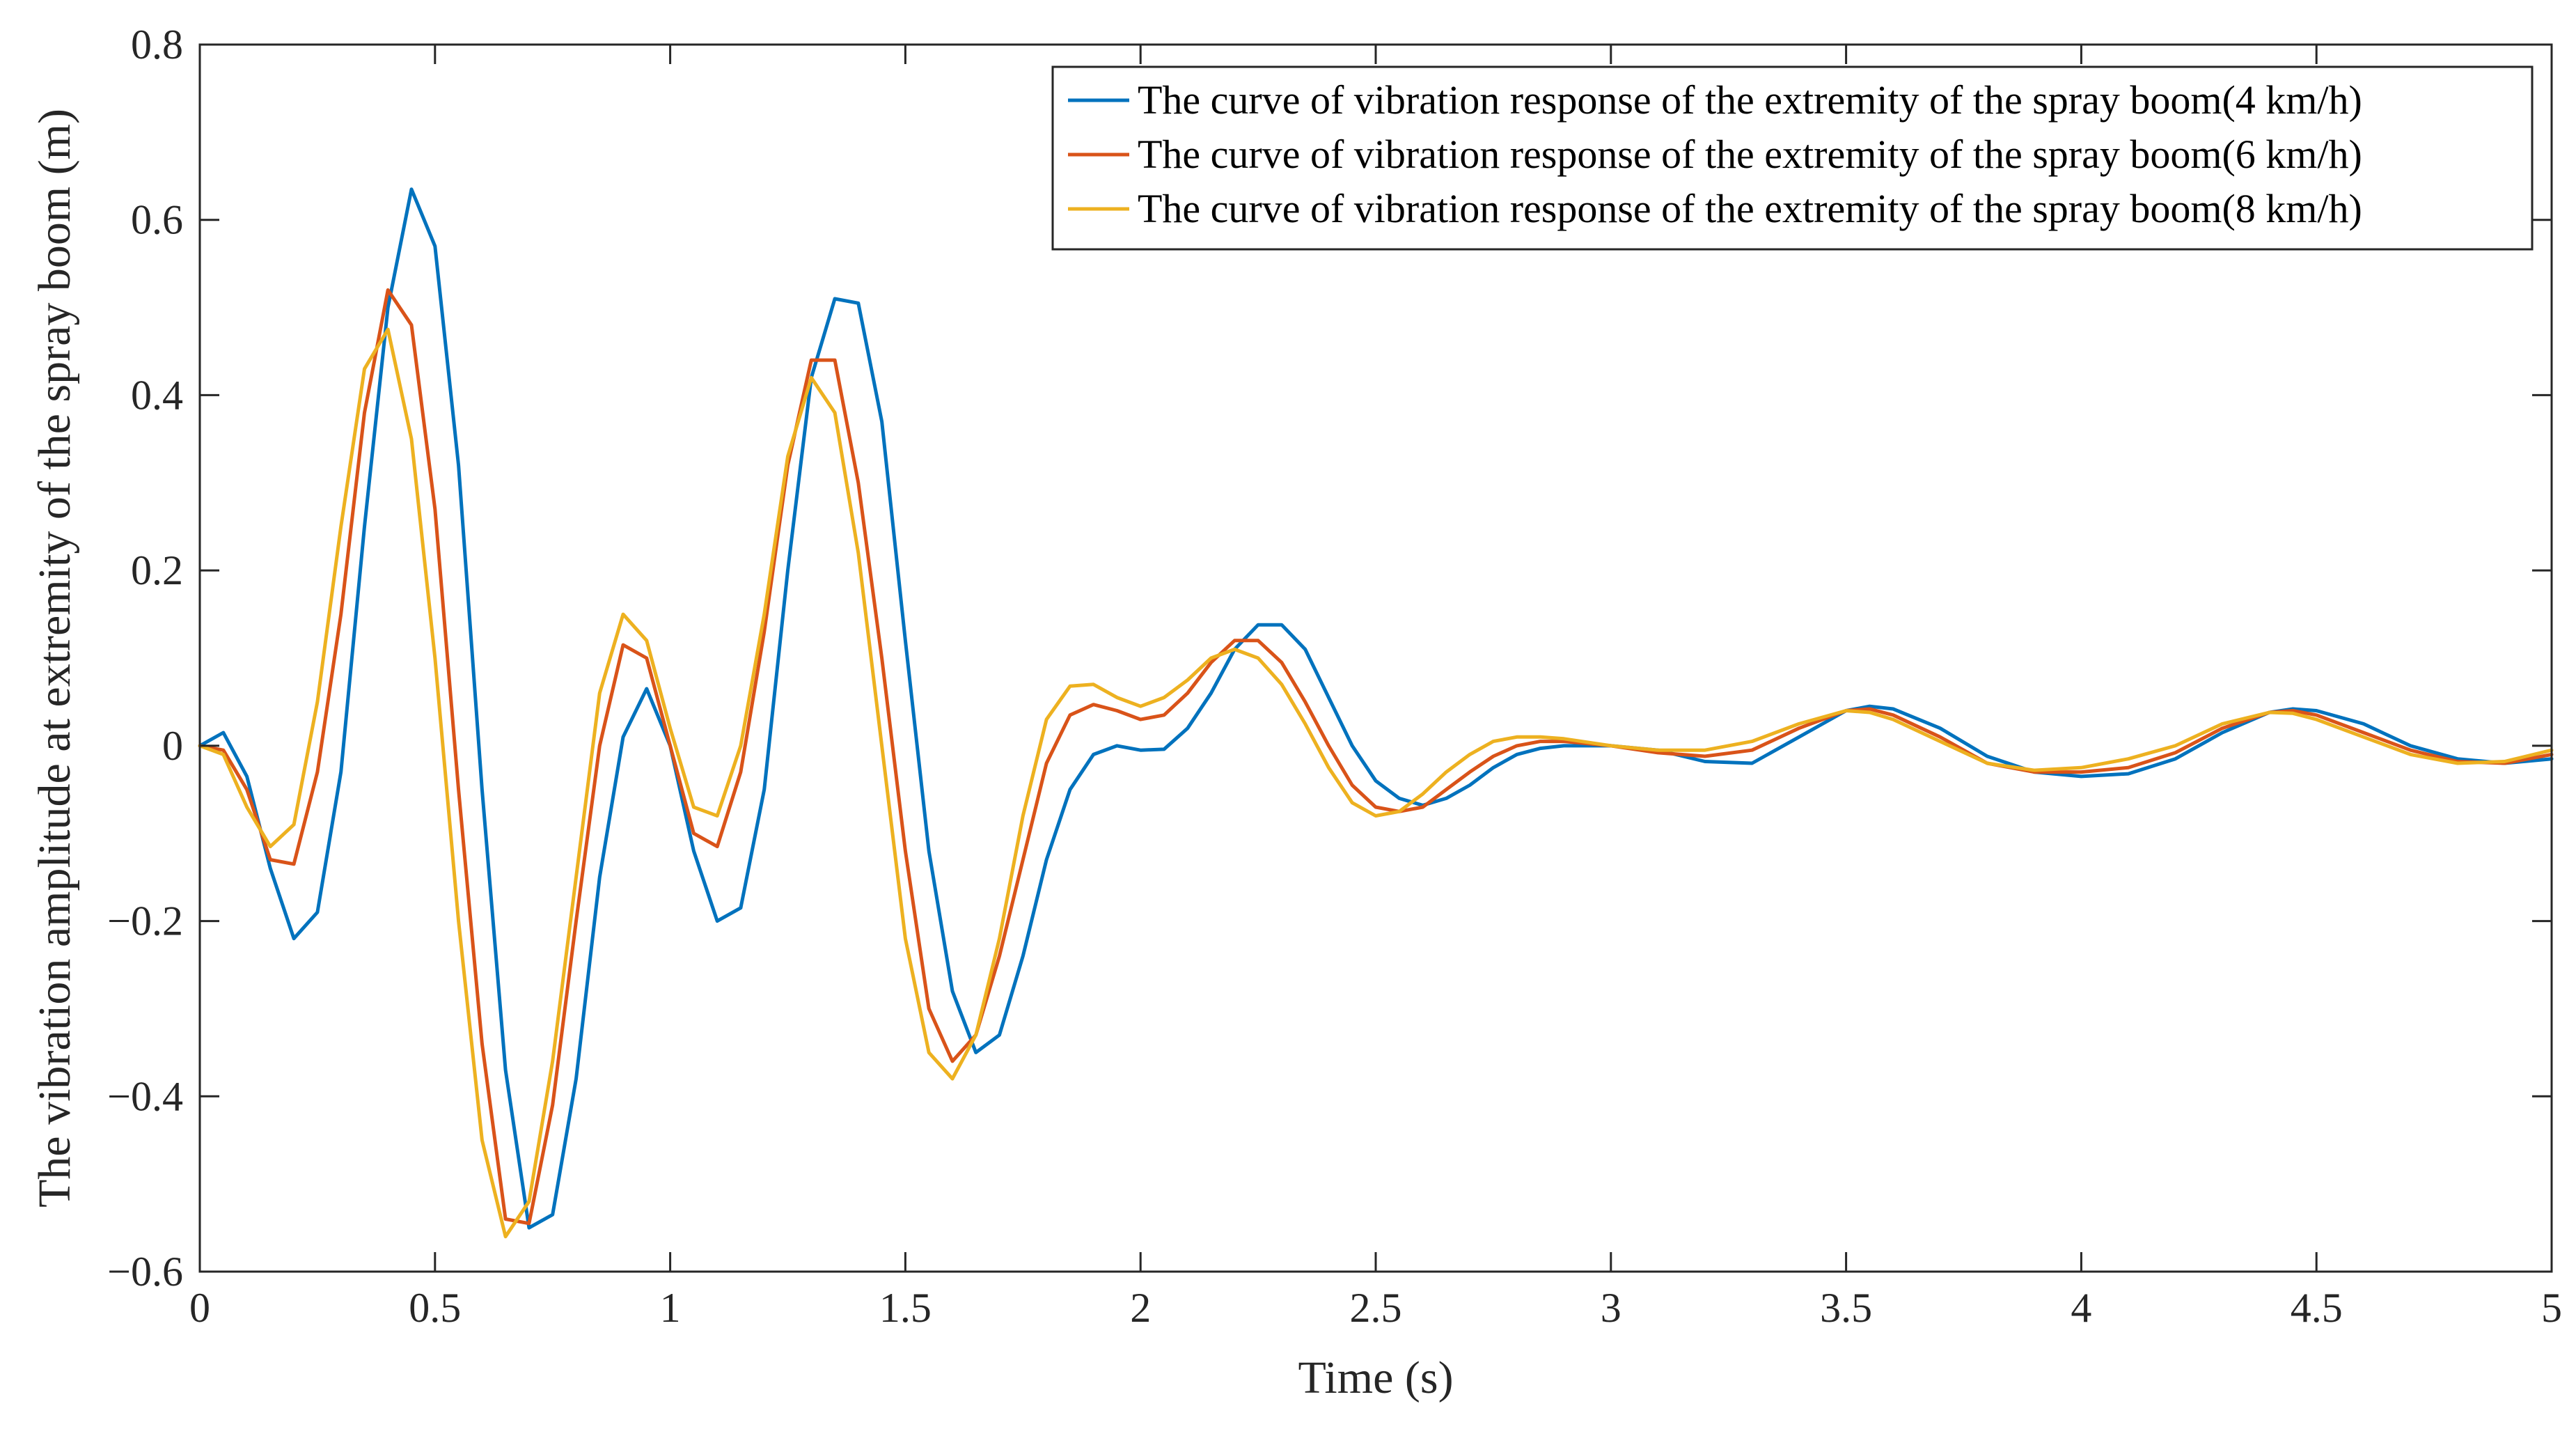  I want to click on legend-box, so click(1792, 158).